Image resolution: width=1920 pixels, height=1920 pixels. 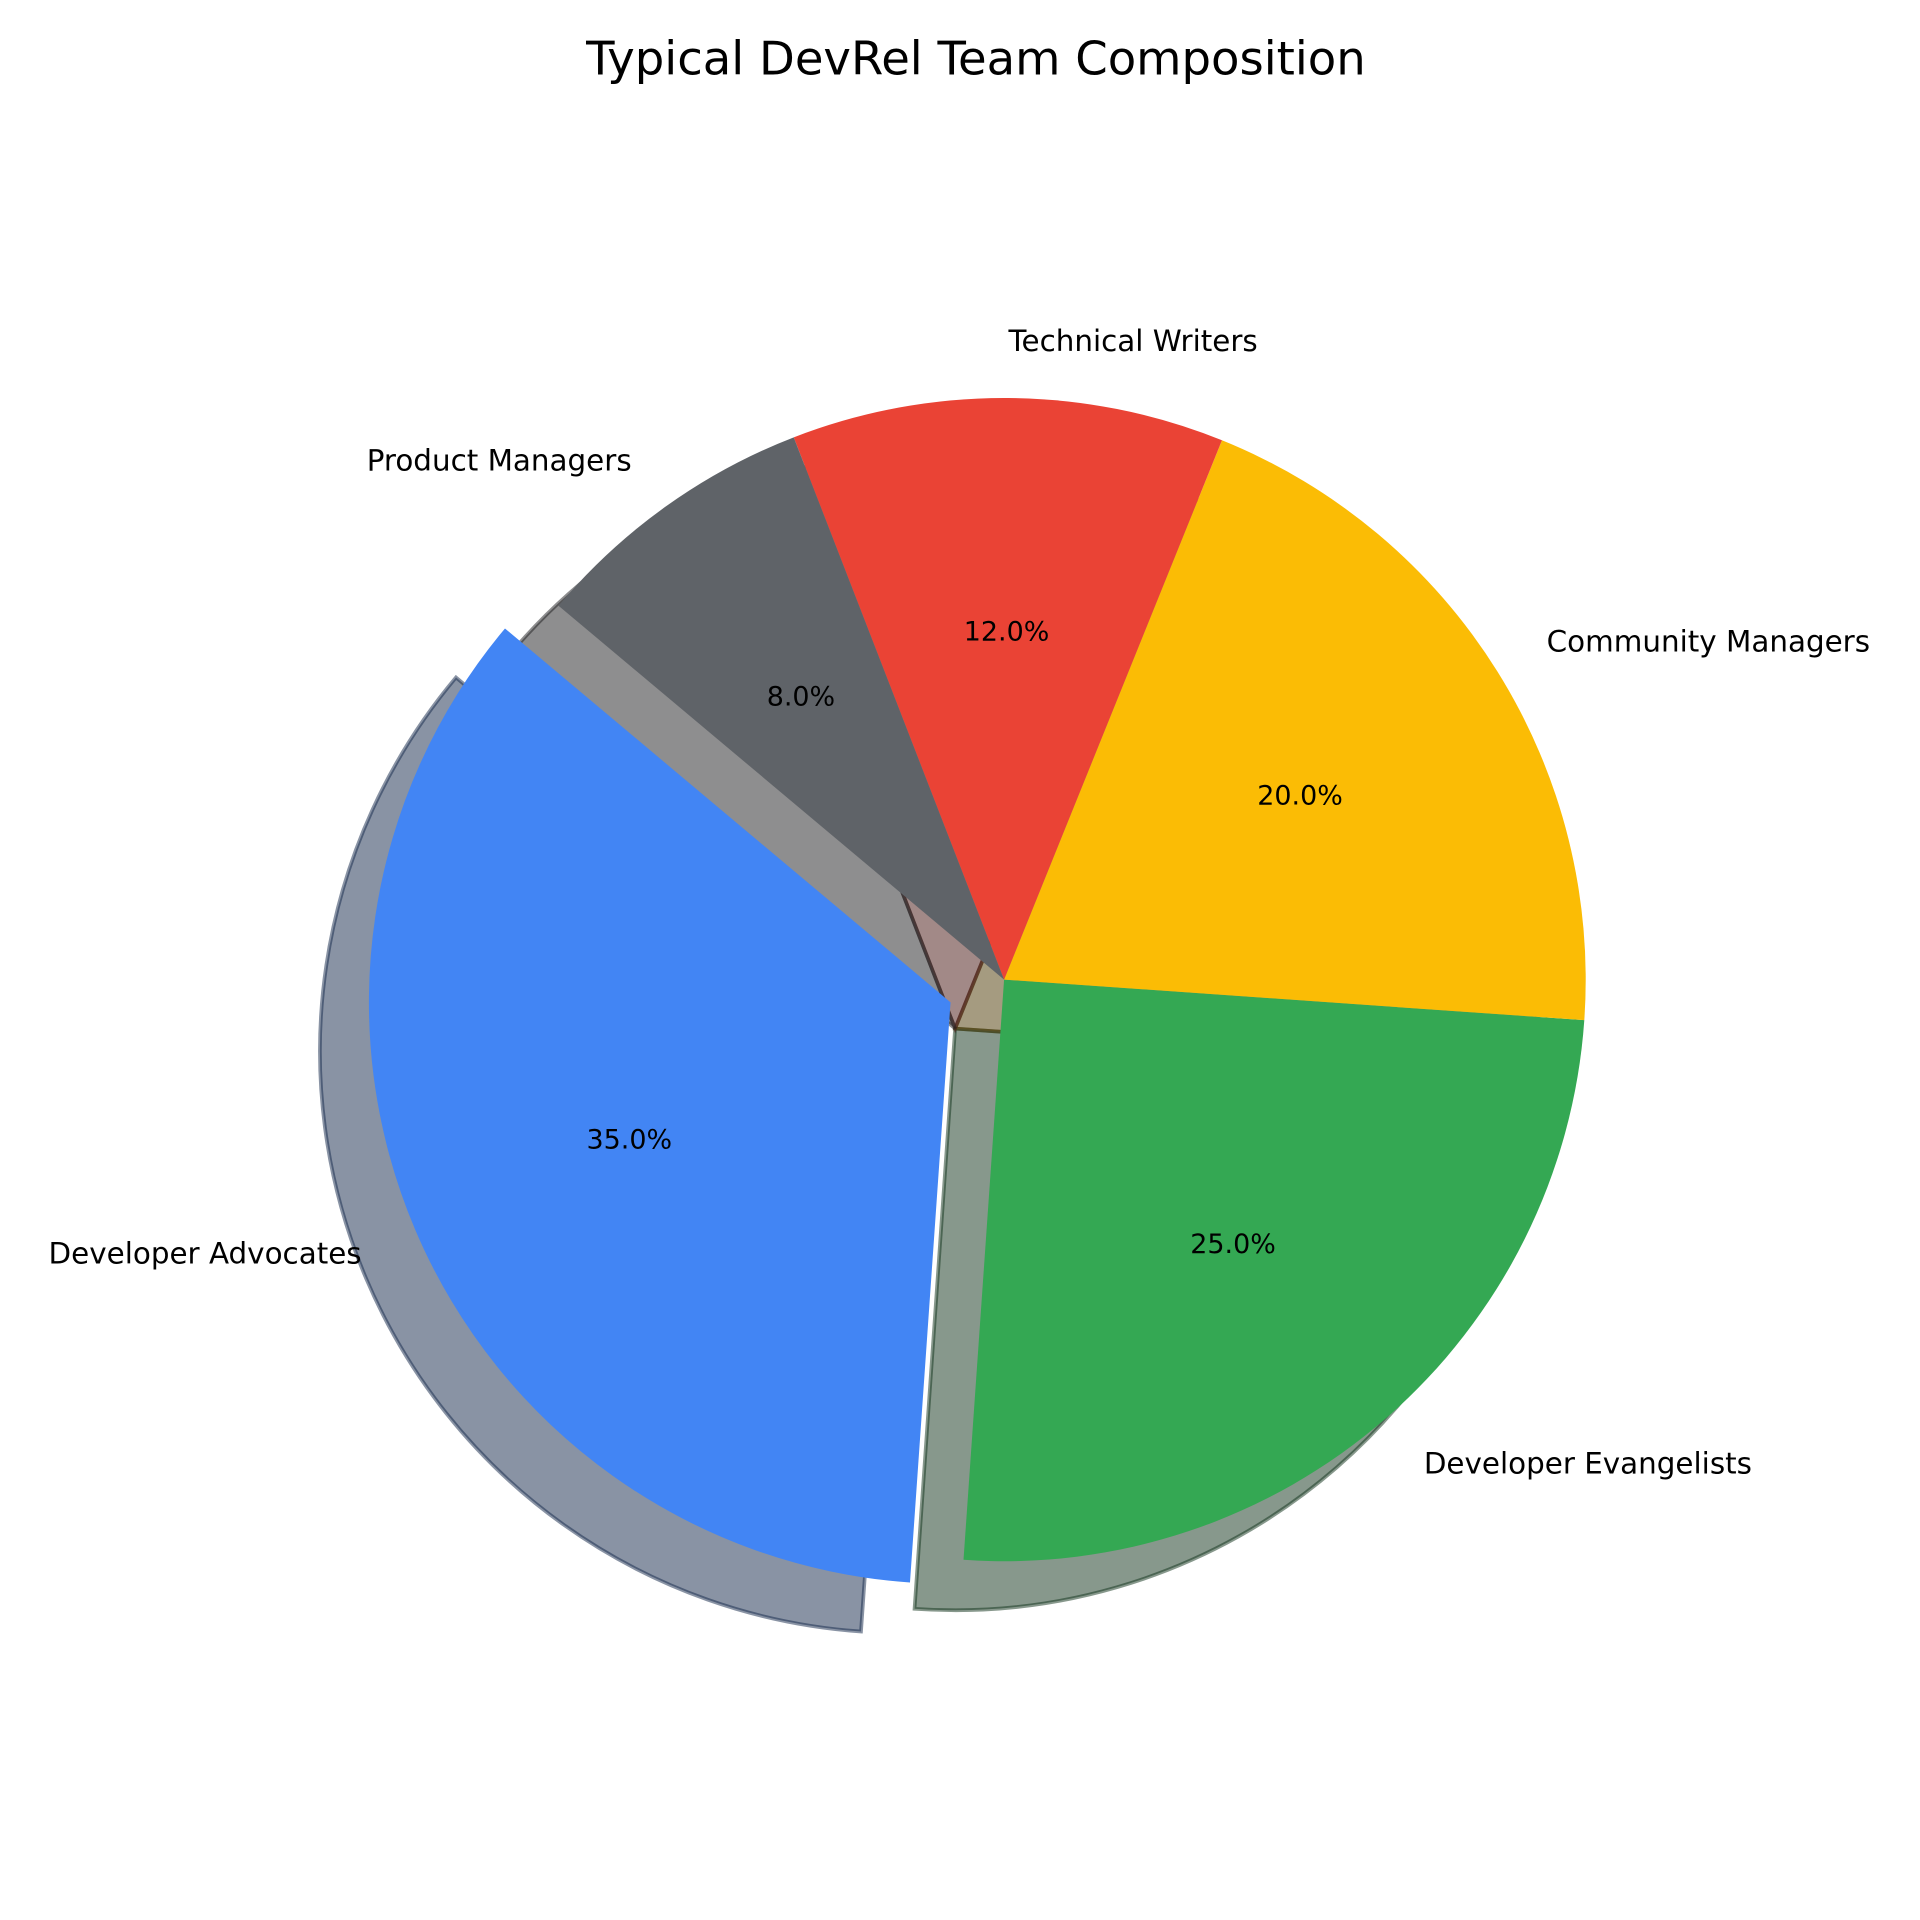 I want to click on category-label: Product Managers, so click(x=499, y=460).